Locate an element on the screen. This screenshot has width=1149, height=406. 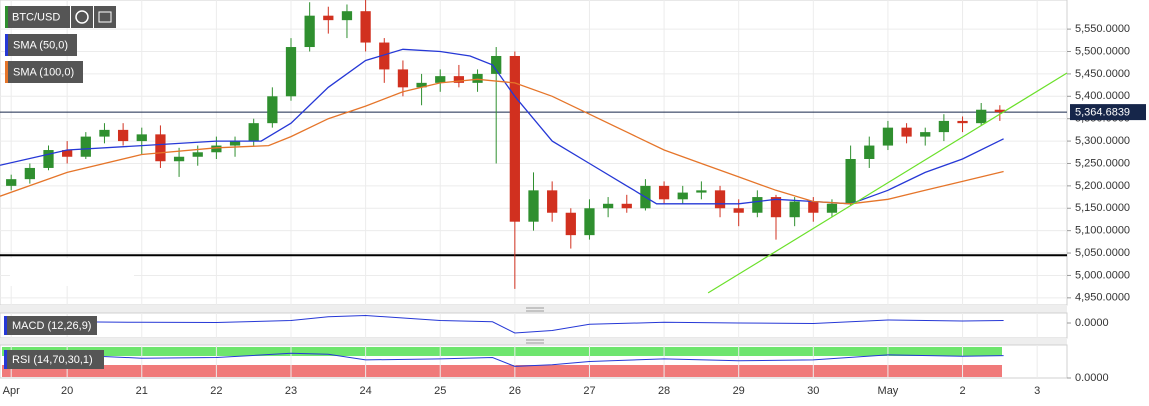
y-tick-label: 5,500.0000 is located at coordinates (1102, 51).